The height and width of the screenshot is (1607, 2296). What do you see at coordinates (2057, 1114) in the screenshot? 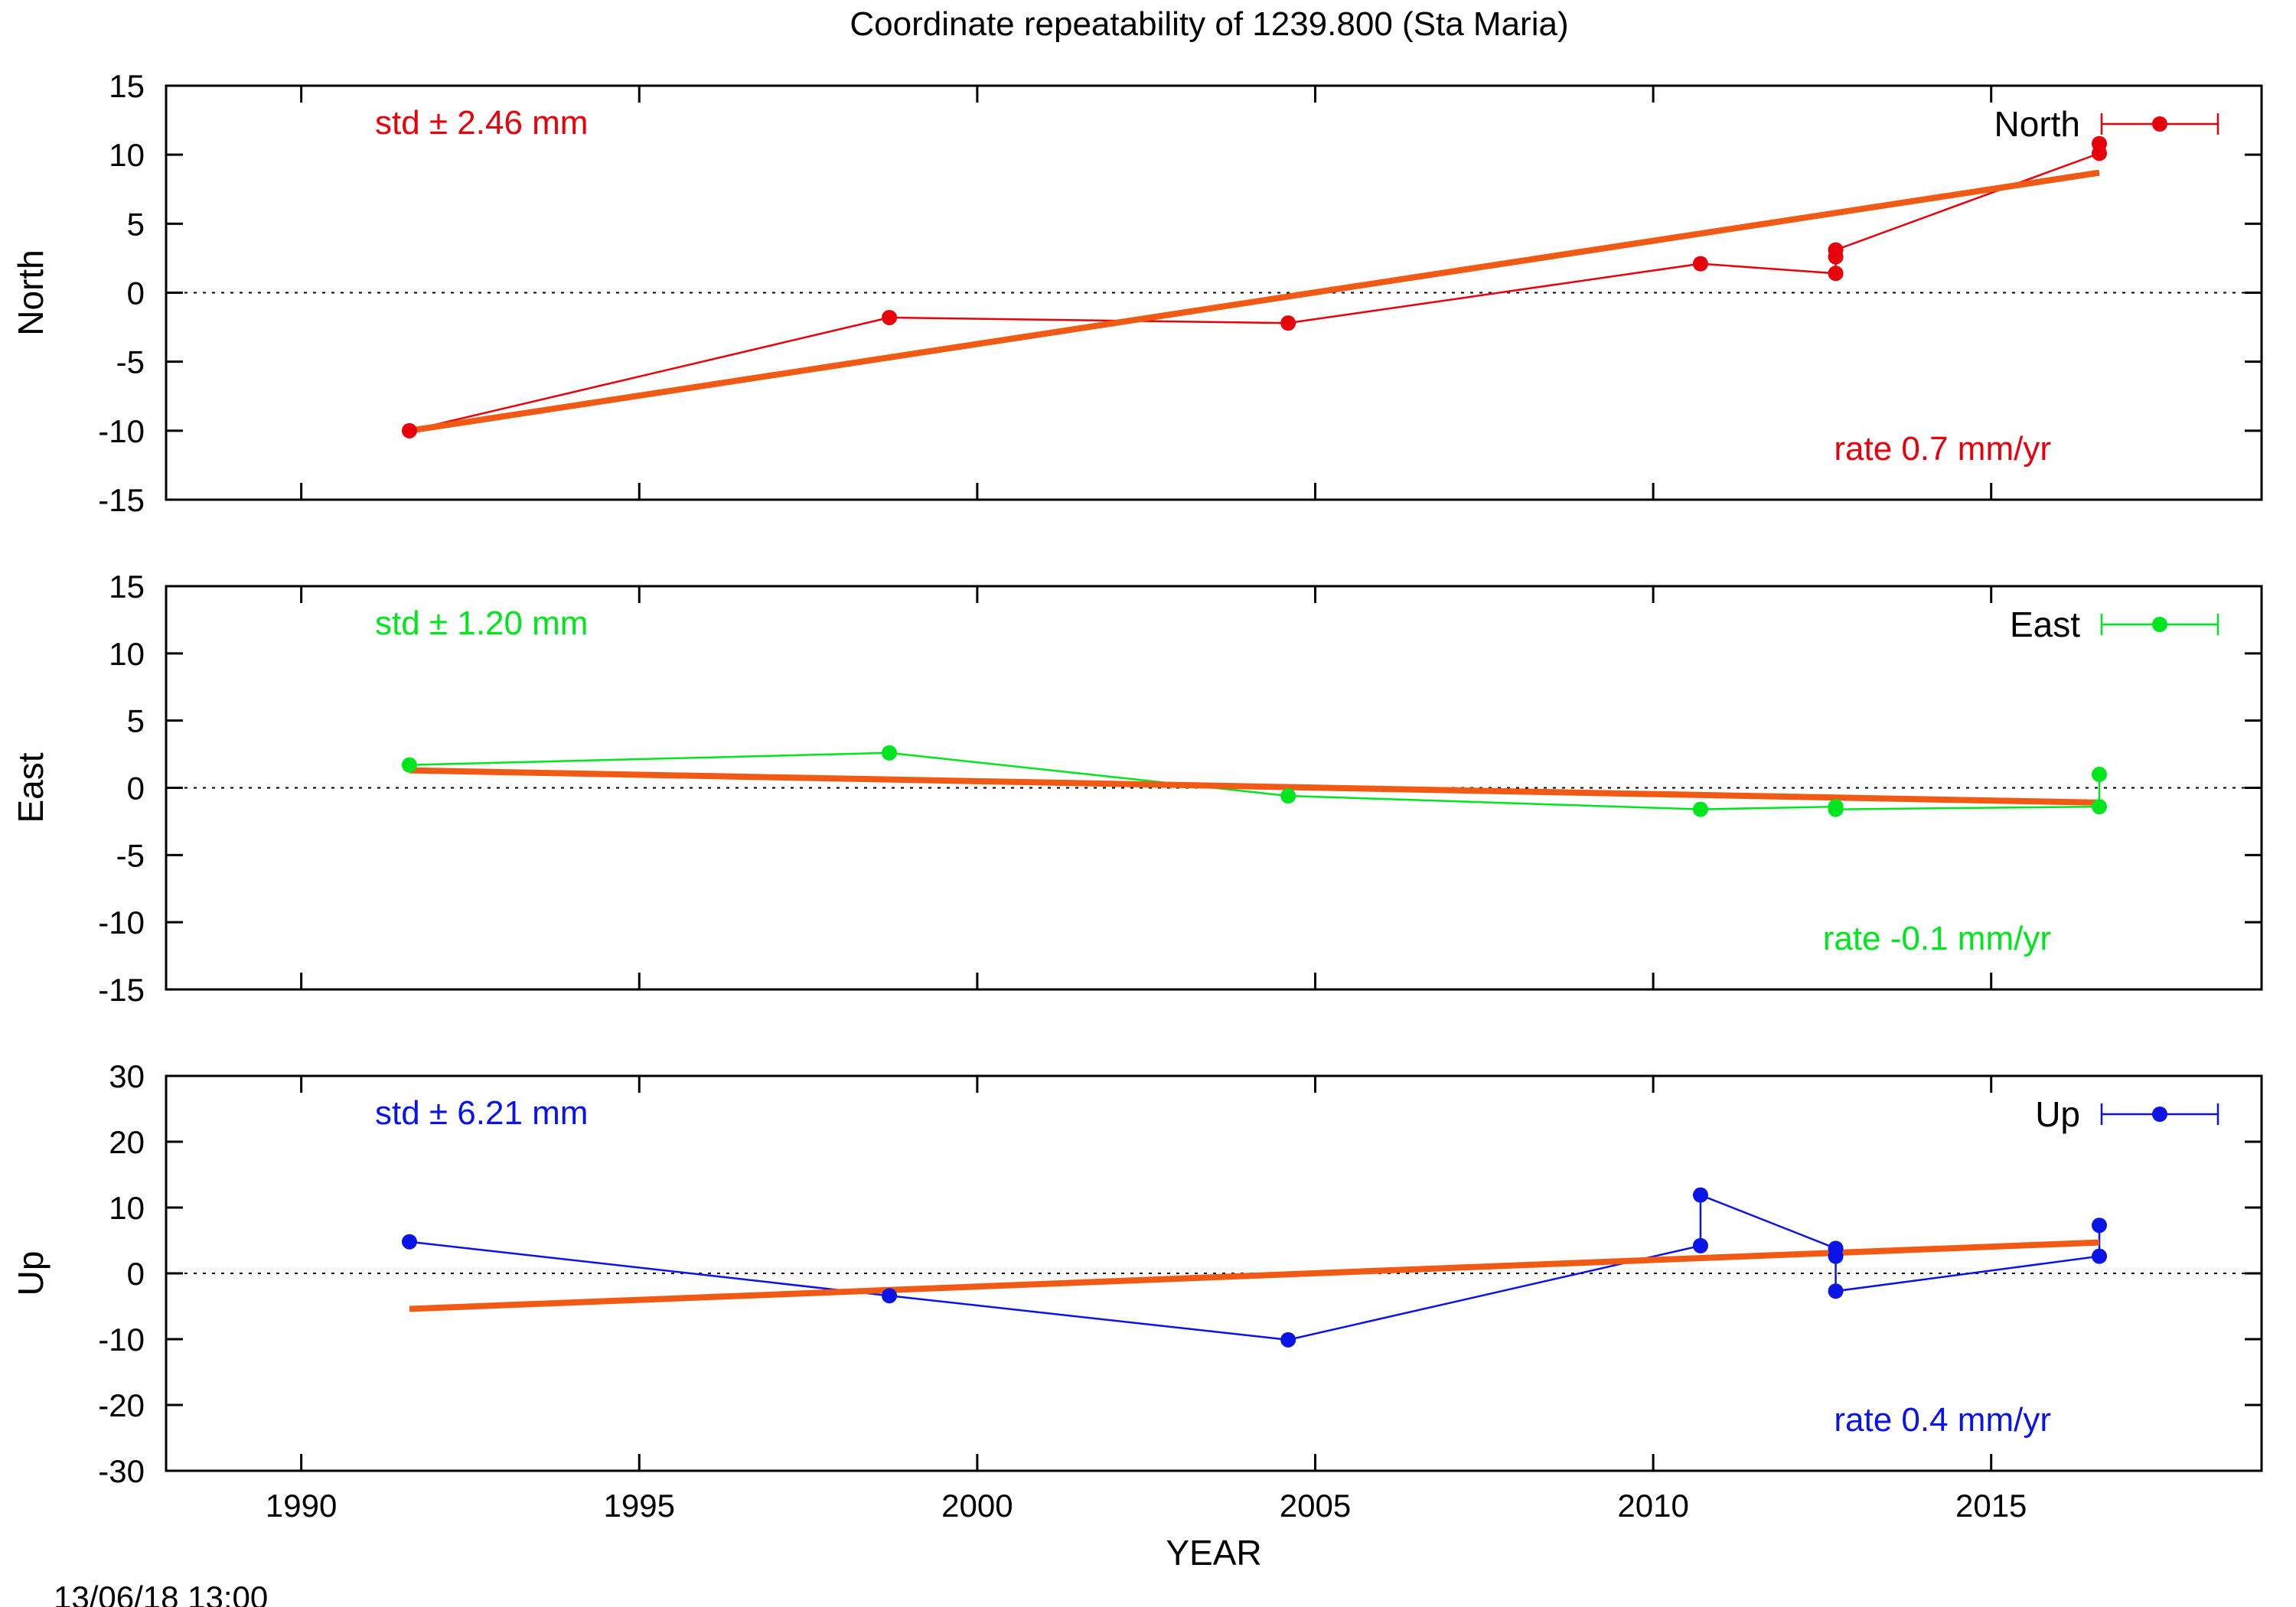
I see `legend-label: Up` at bounding box center [2057, 1114].